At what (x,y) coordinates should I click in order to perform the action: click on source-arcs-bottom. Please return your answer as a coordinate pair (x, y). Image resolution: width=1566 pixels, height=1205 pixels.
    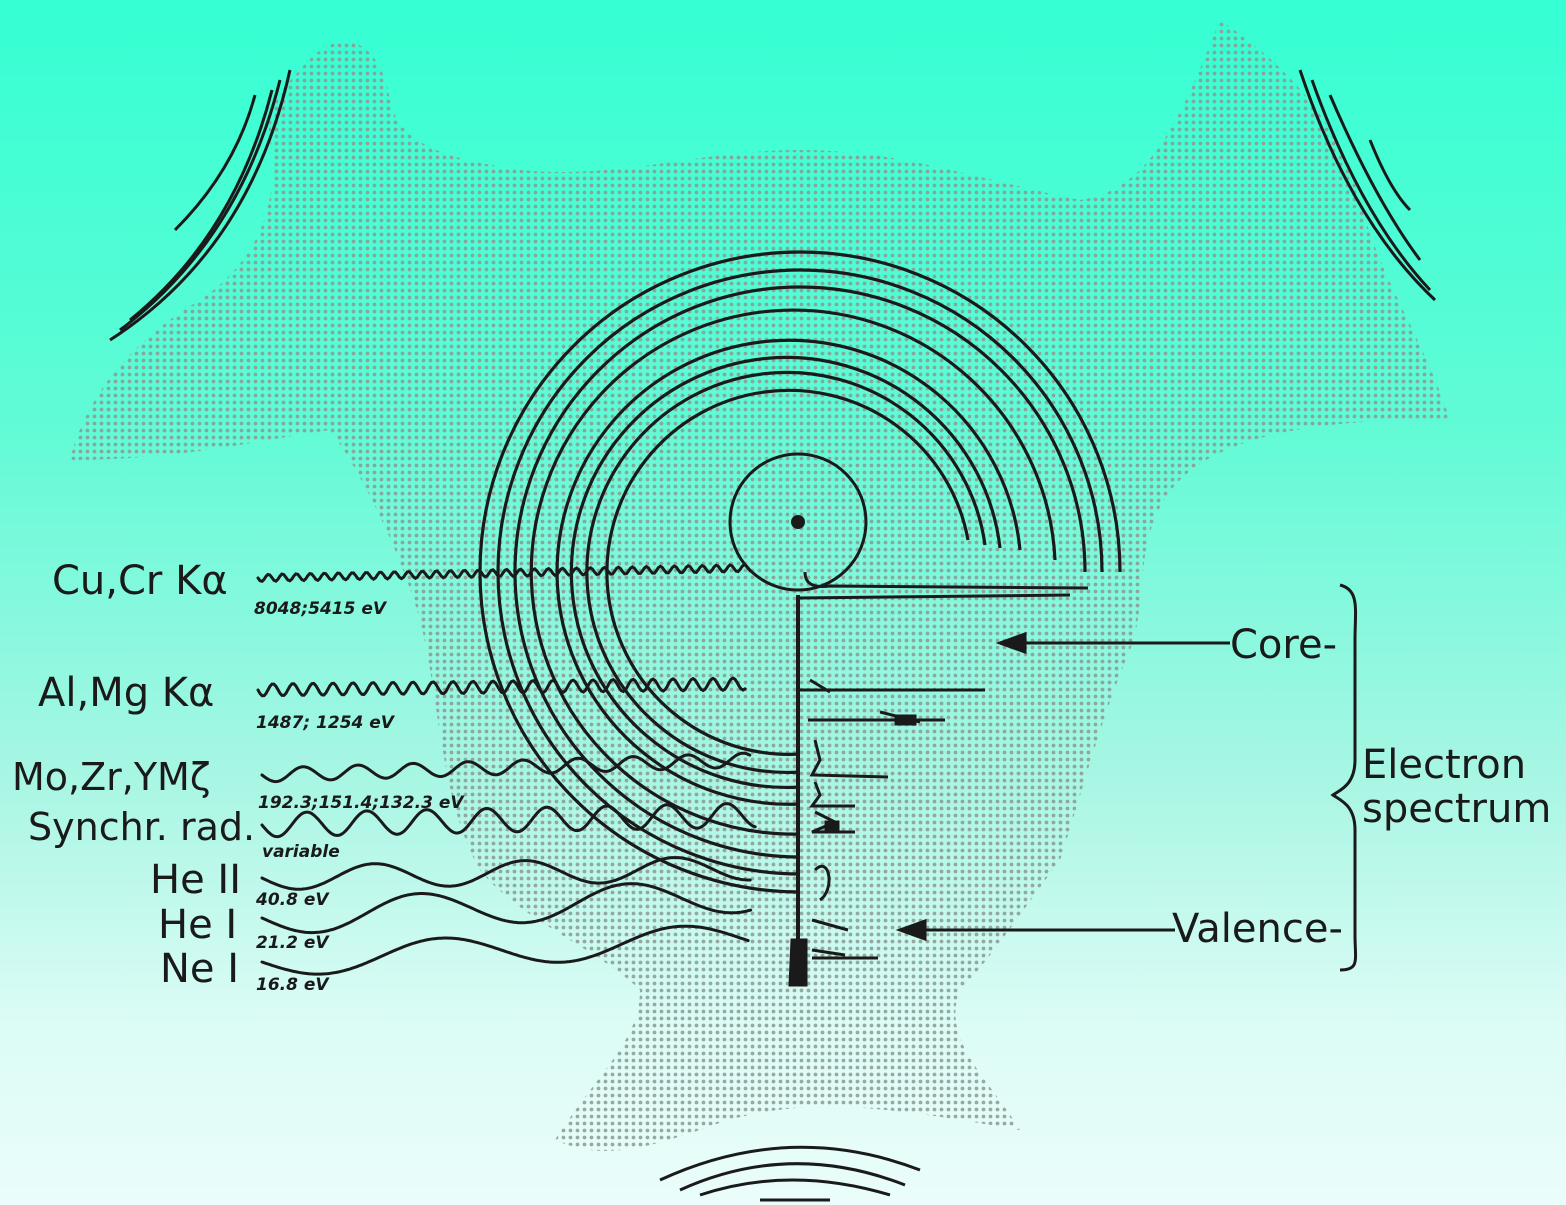
    Looking at the image, I should click on (790, 1173).